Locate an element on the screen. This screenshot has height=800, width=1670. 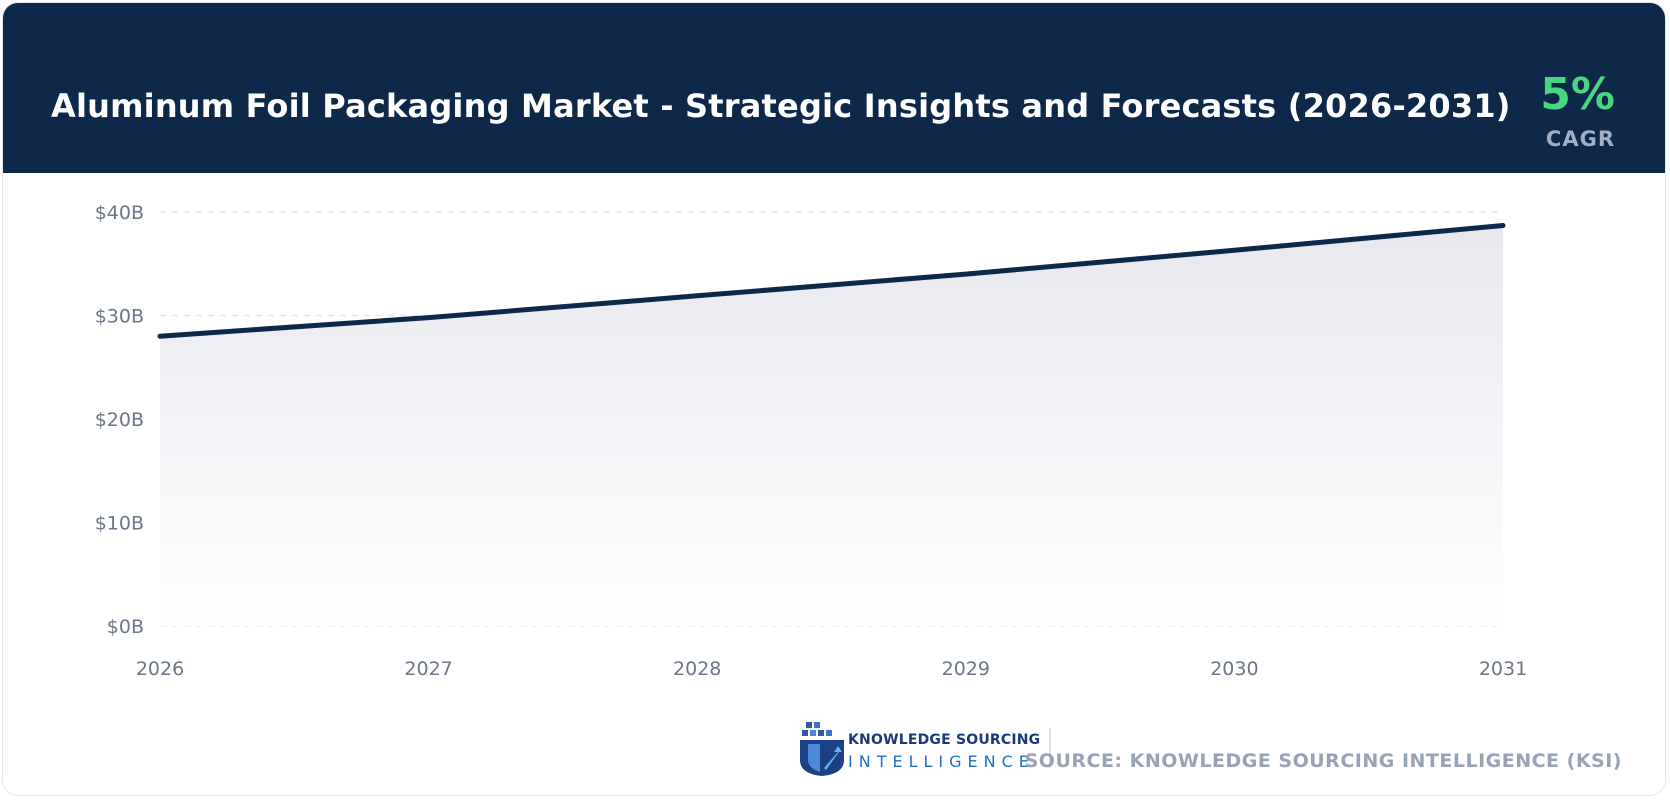
x-tick-label: 2027 is located at coordinates (428, 669).